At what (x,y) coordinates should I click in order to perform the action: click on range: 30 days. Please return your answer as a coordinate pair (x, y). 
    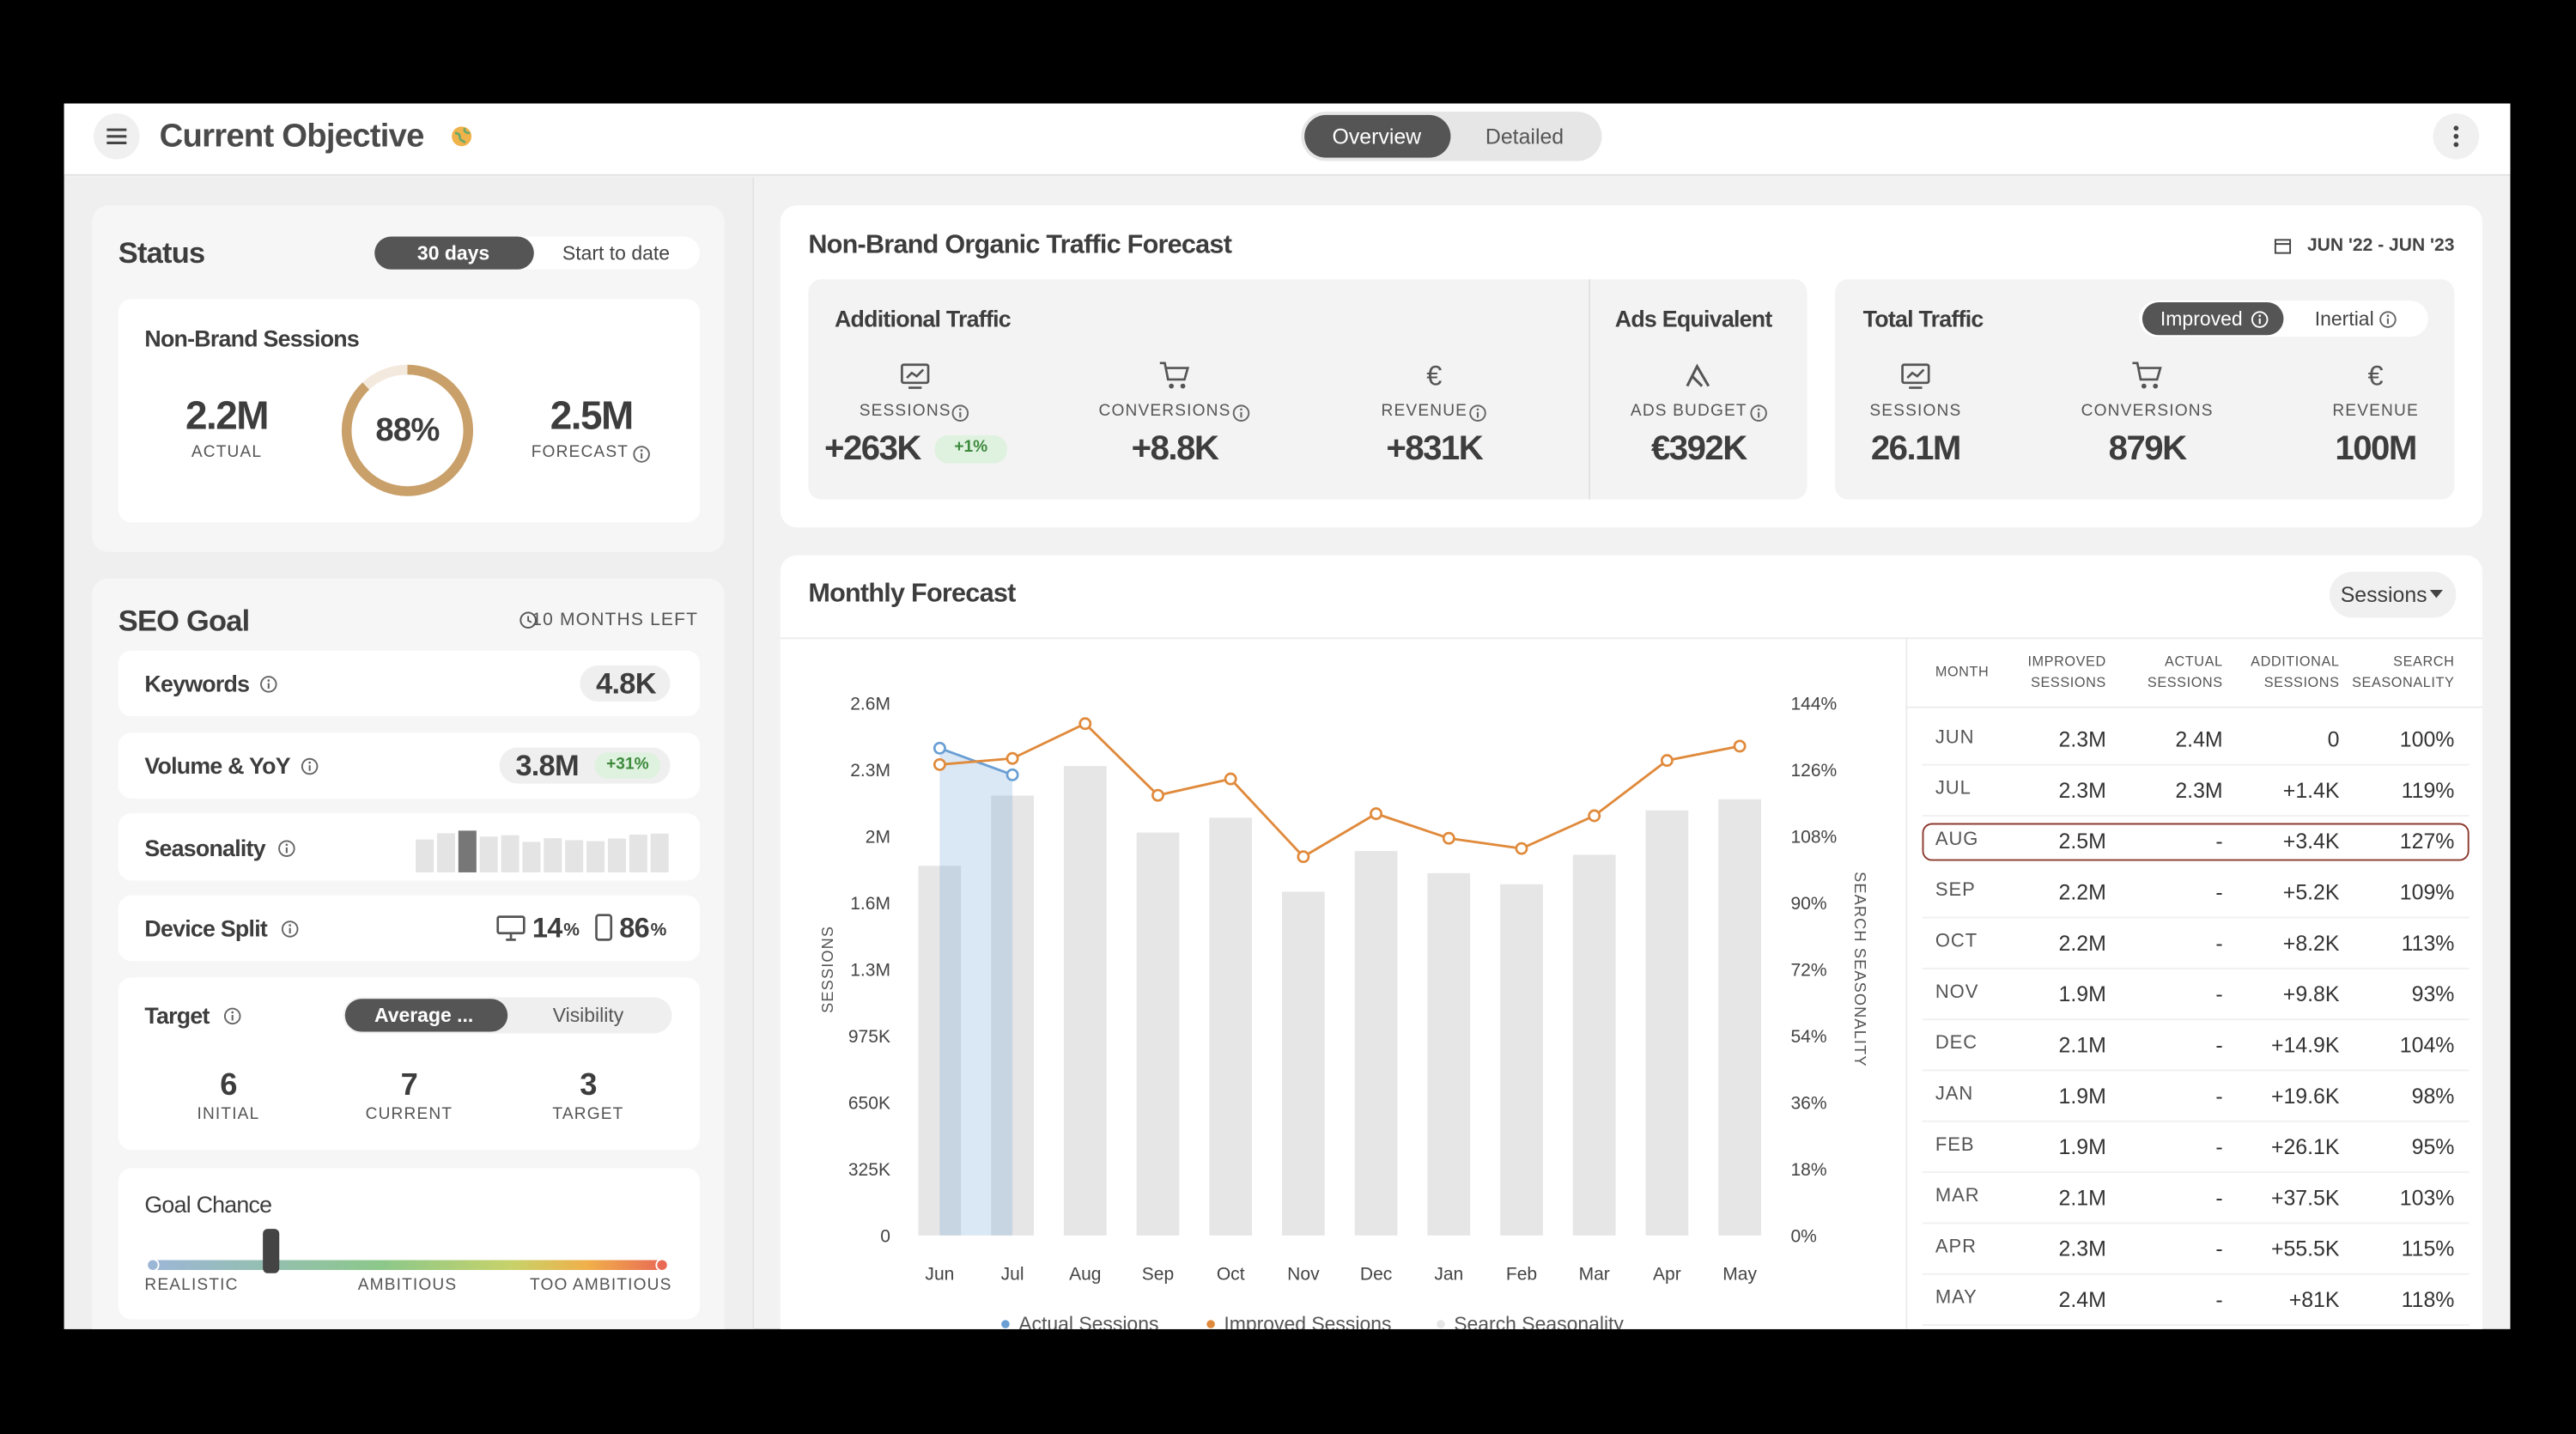
    Looking at the image, I should click on (453, 253).